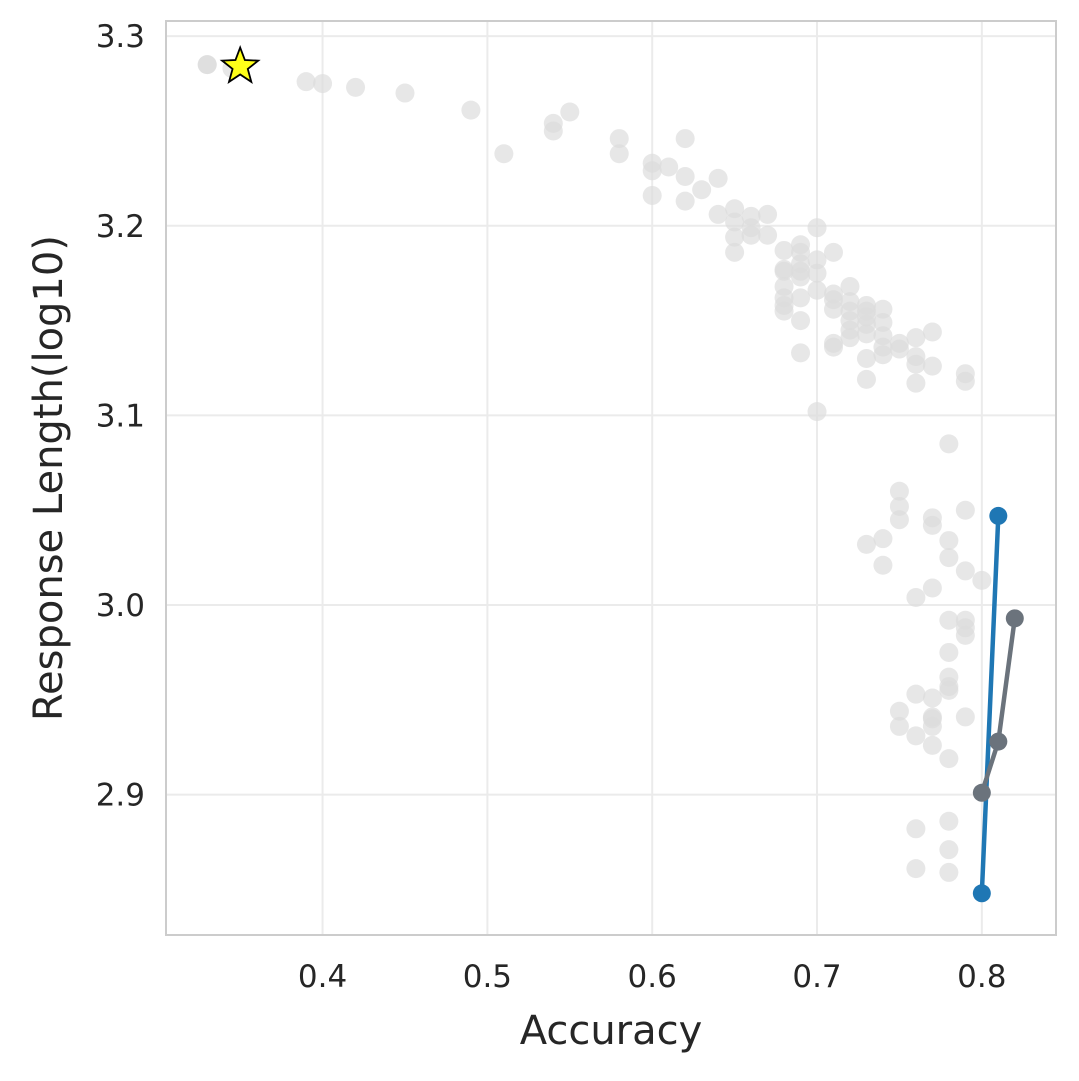  What do you see at coordinates (981, 977) in the screenshot?
I see `x-tick-label: 0.8` at bounding box center [981, 977].